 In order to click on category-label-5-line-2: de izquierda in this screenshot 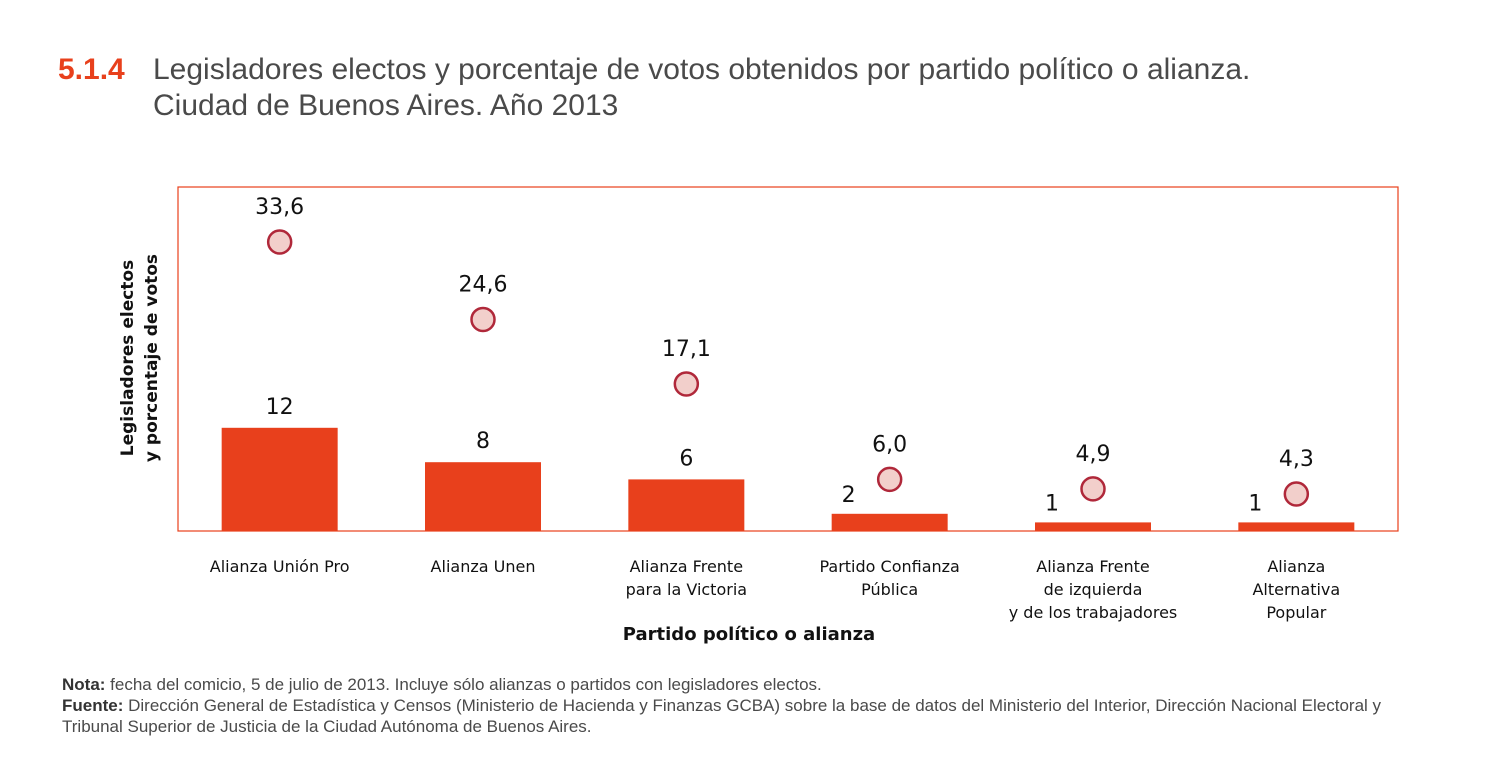, I will do `click(1093, 589)`.